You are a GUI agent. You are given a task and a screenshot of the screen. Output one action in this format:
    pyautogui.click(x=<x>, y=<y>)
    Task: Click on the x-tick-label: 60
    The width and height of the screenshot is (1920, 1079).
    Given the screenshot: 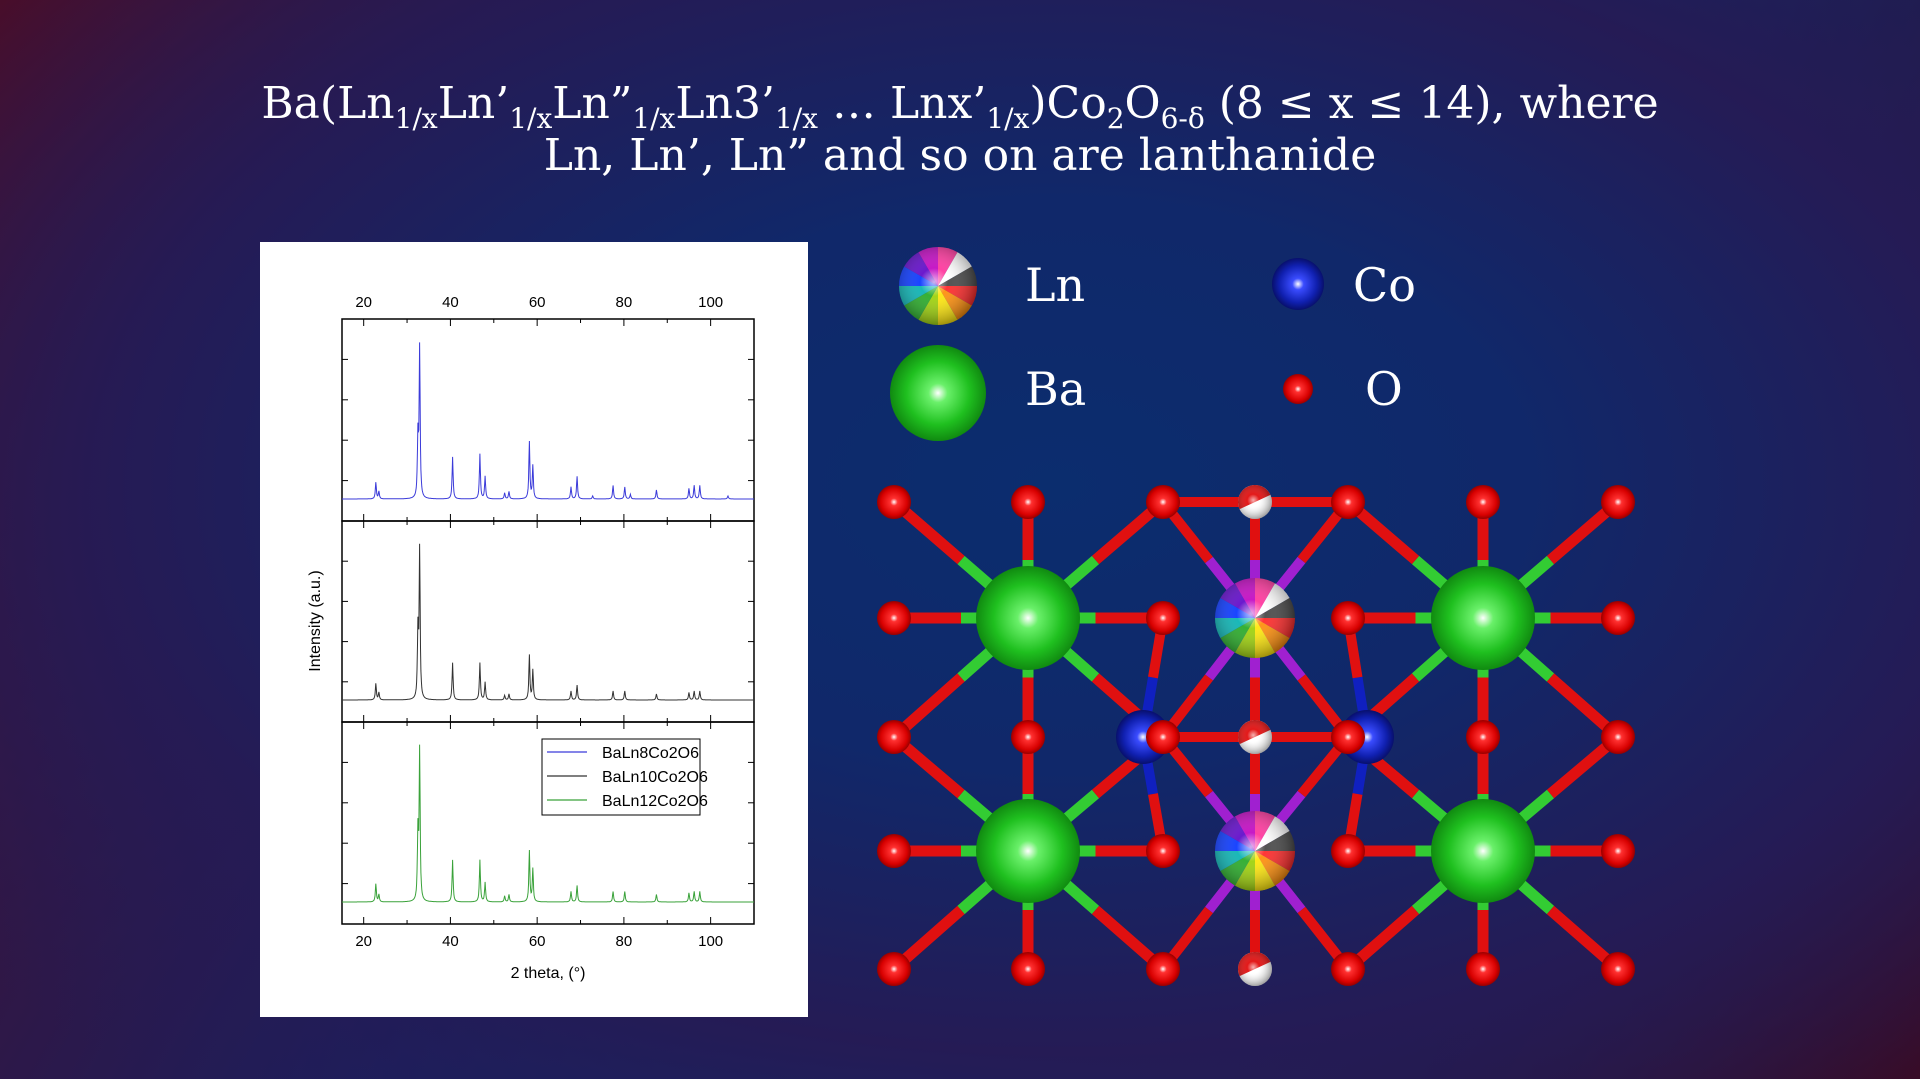 What is the action you would take?
    pyautogui.click(x=537, y=941)
    